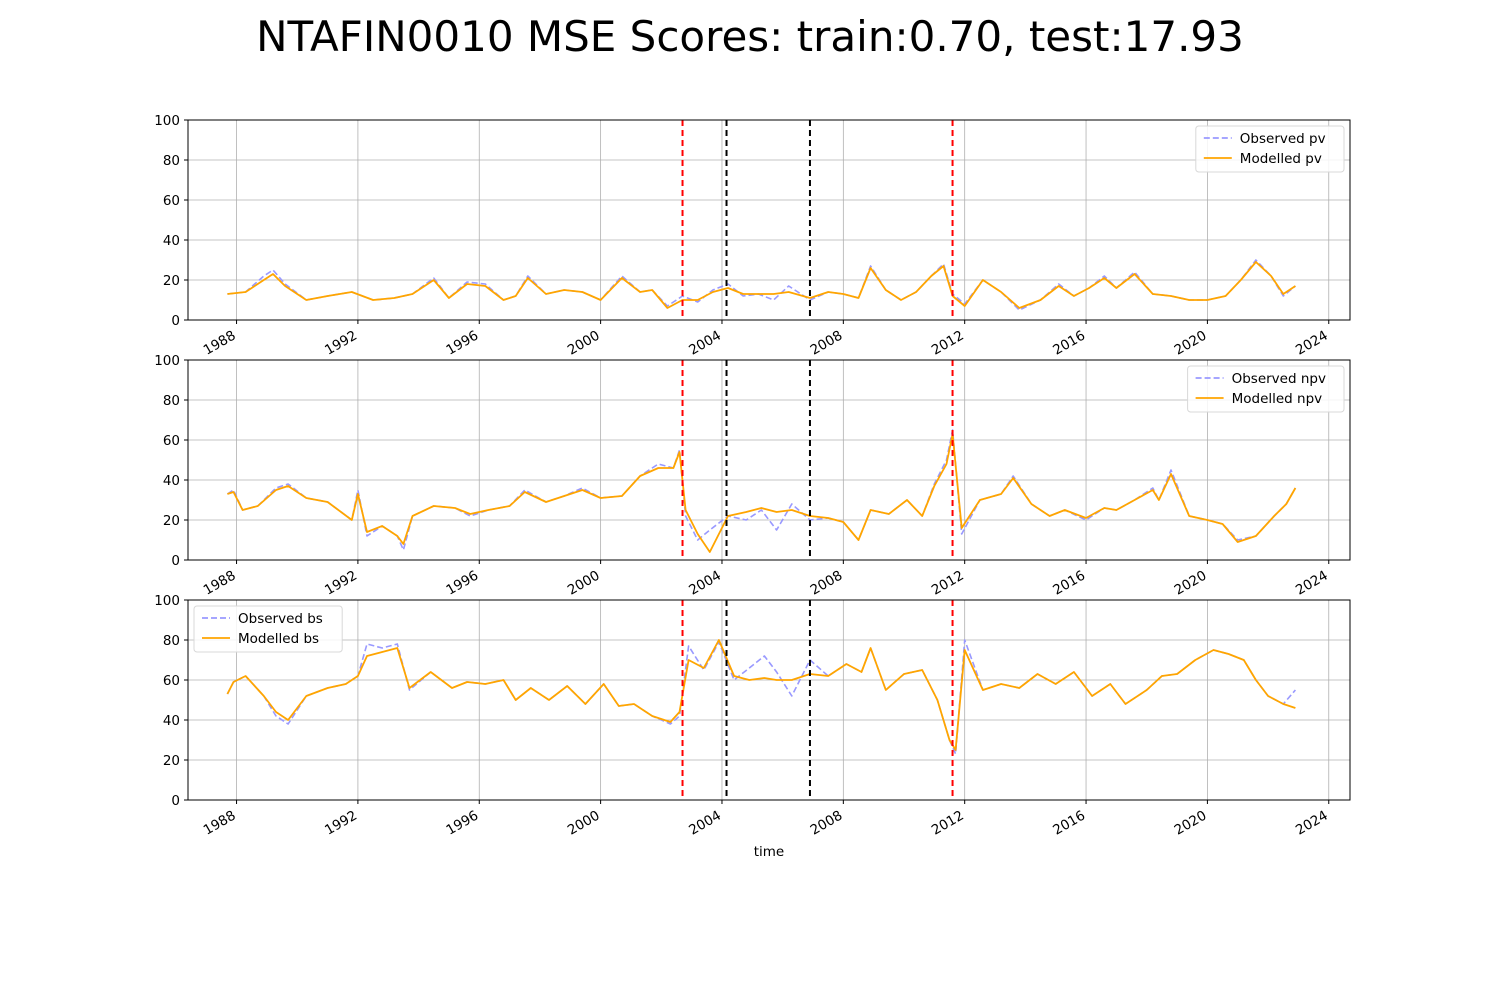  What do you see at coordinates (1281, 159) in the screenshot?
I see `legend-label: Modelled pv` at bounding box center [1281, 159].